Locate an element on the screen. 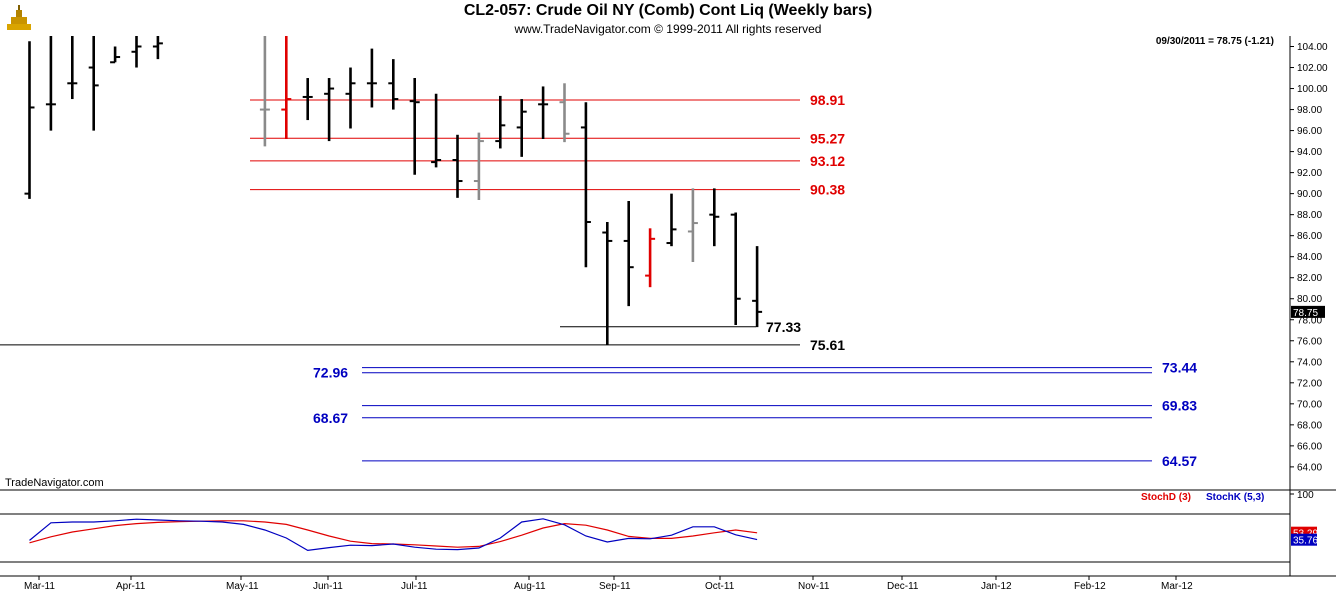 The image size is (1336, 594). month-label: Jan-12 is located at coordinates (996, 586).